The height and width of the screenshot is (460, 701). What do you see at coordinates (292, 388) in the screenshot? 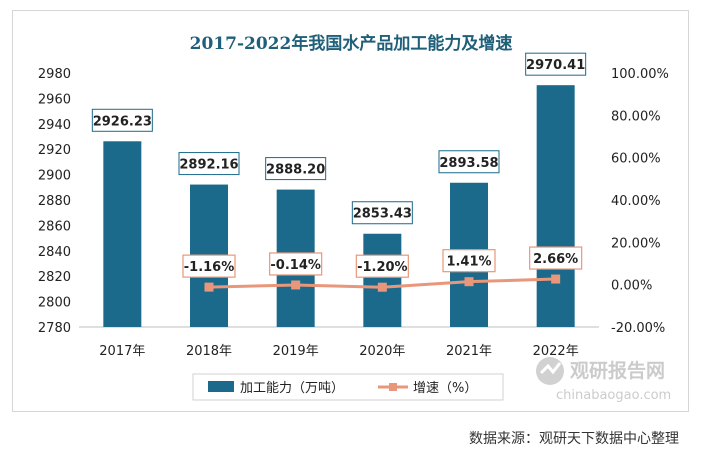
I see `legend-bar-label: 加工能力（万吨）` at bounding box center [292, 388].